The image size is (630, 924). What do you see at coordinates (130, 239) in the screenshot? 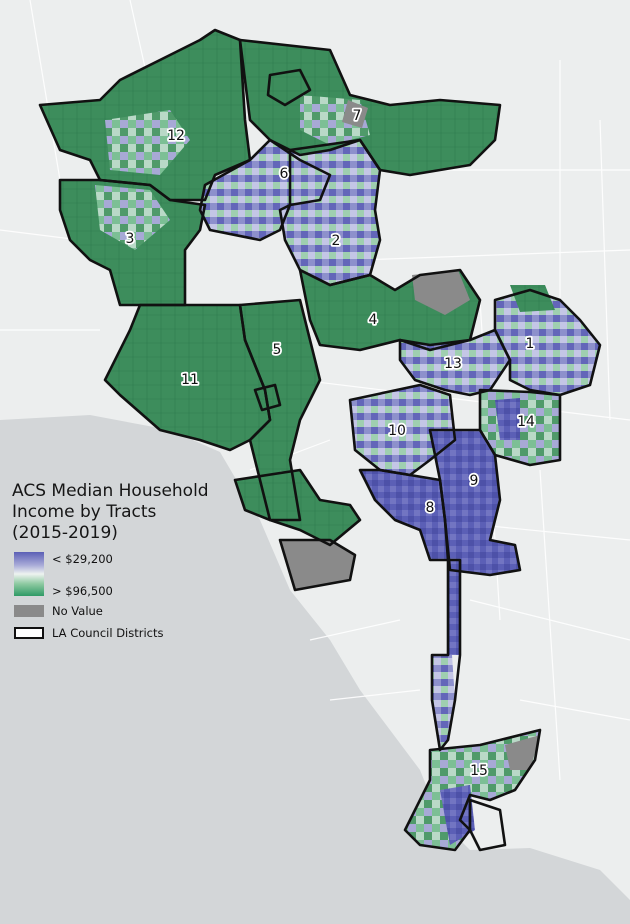
I see `district-label-3: 3` at bounding box center [130, 239].